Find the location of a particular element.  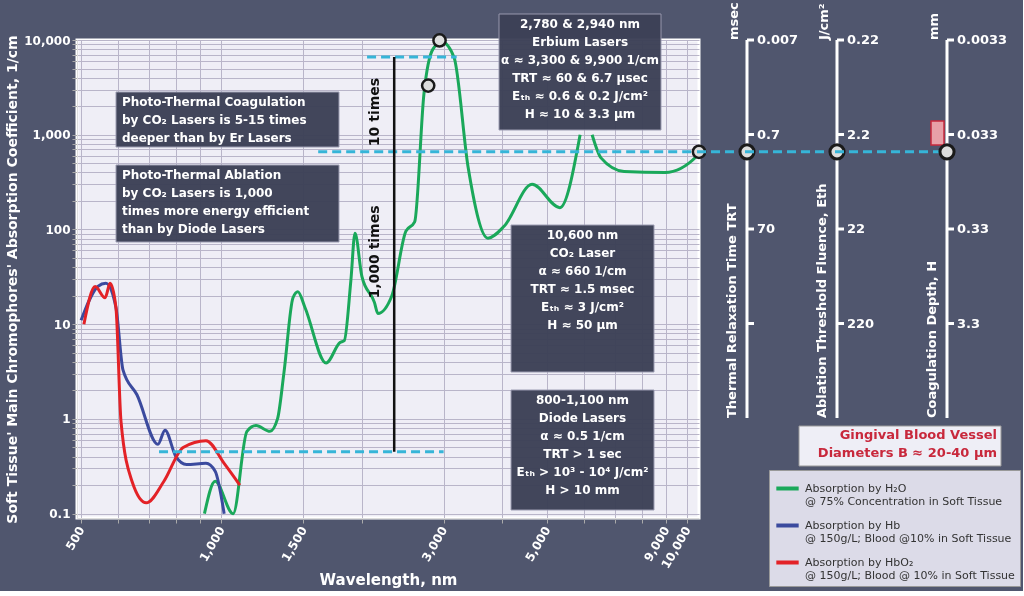

annotation: 800-1,100 nm Diode Lasers α ≈ 0.5 1/cm TRT > 1 sec Eₜₕ > 10³ - 10⁴ J/cm² H > 10 mm is located at coordinates (582, 445).